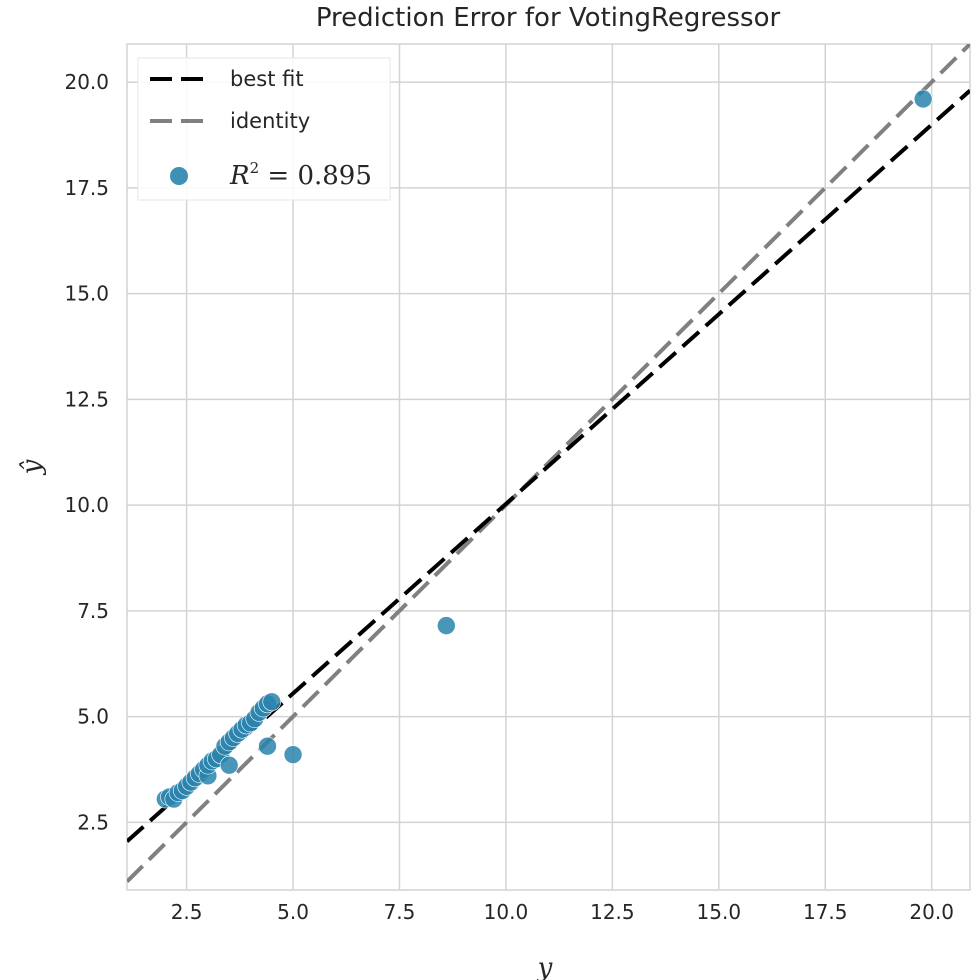 This screenshot has height=980, width=980. Describe the element at coordinates (239, 176) in the screenshot. I see `legend-r2-symbol: R` at that location.